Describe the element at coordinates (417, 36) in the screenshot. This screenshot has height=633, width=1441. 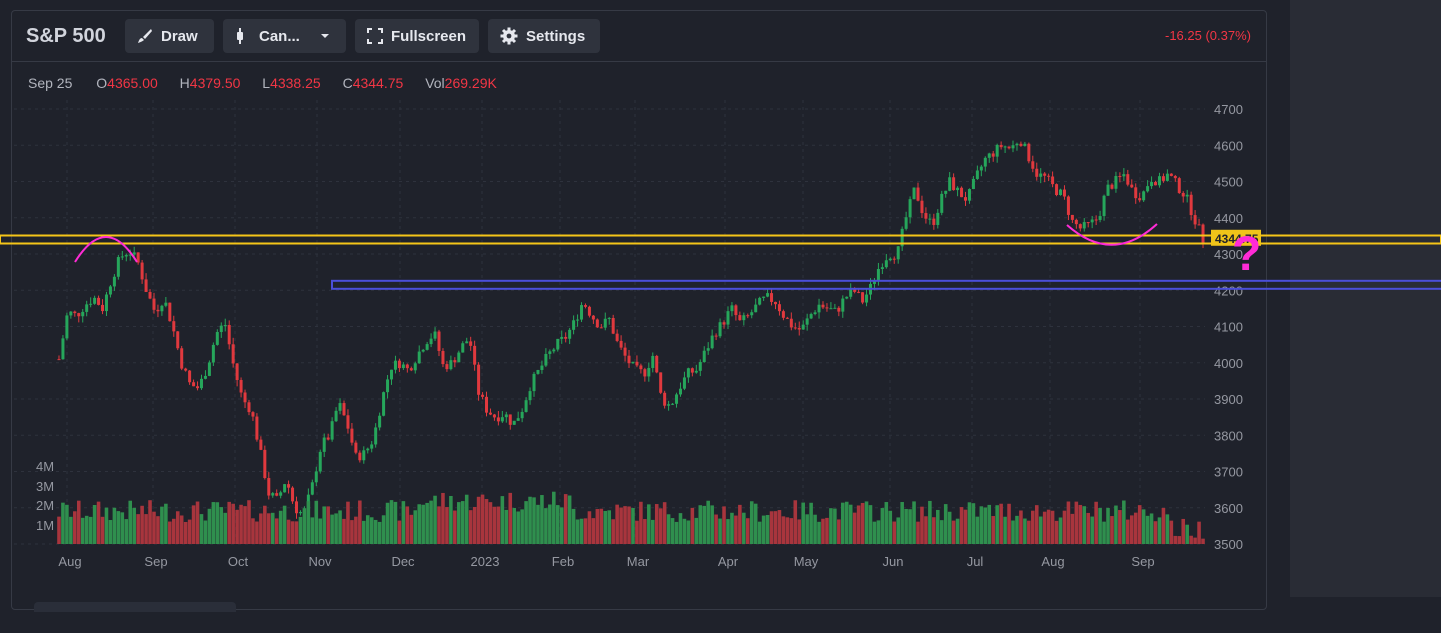
I see `fullscreen-button: Fullscreen` at that location.